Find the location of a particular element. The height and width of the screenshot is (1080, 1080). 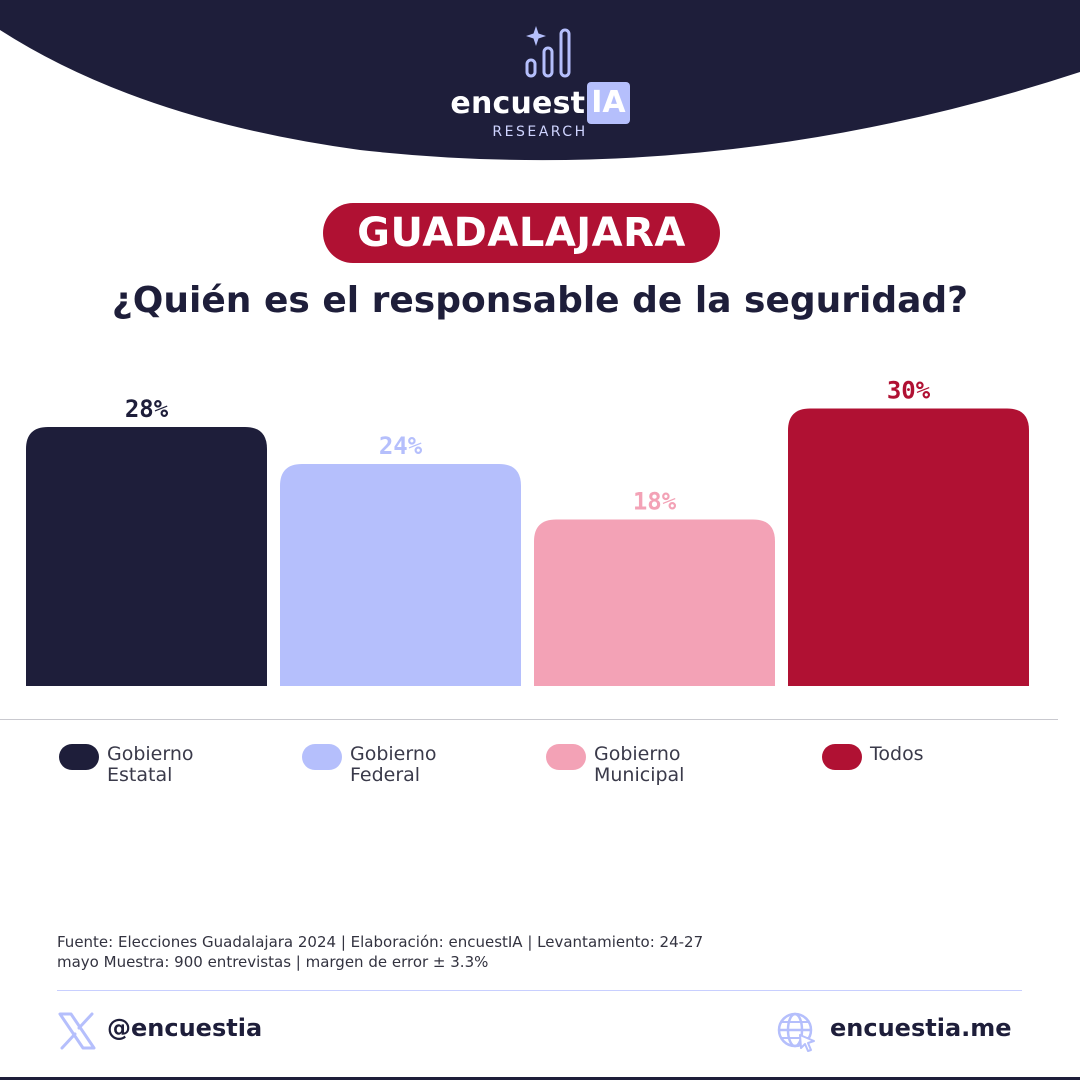

value-label-gobierno-estatal: 28% is located at coordinates (147, 409).